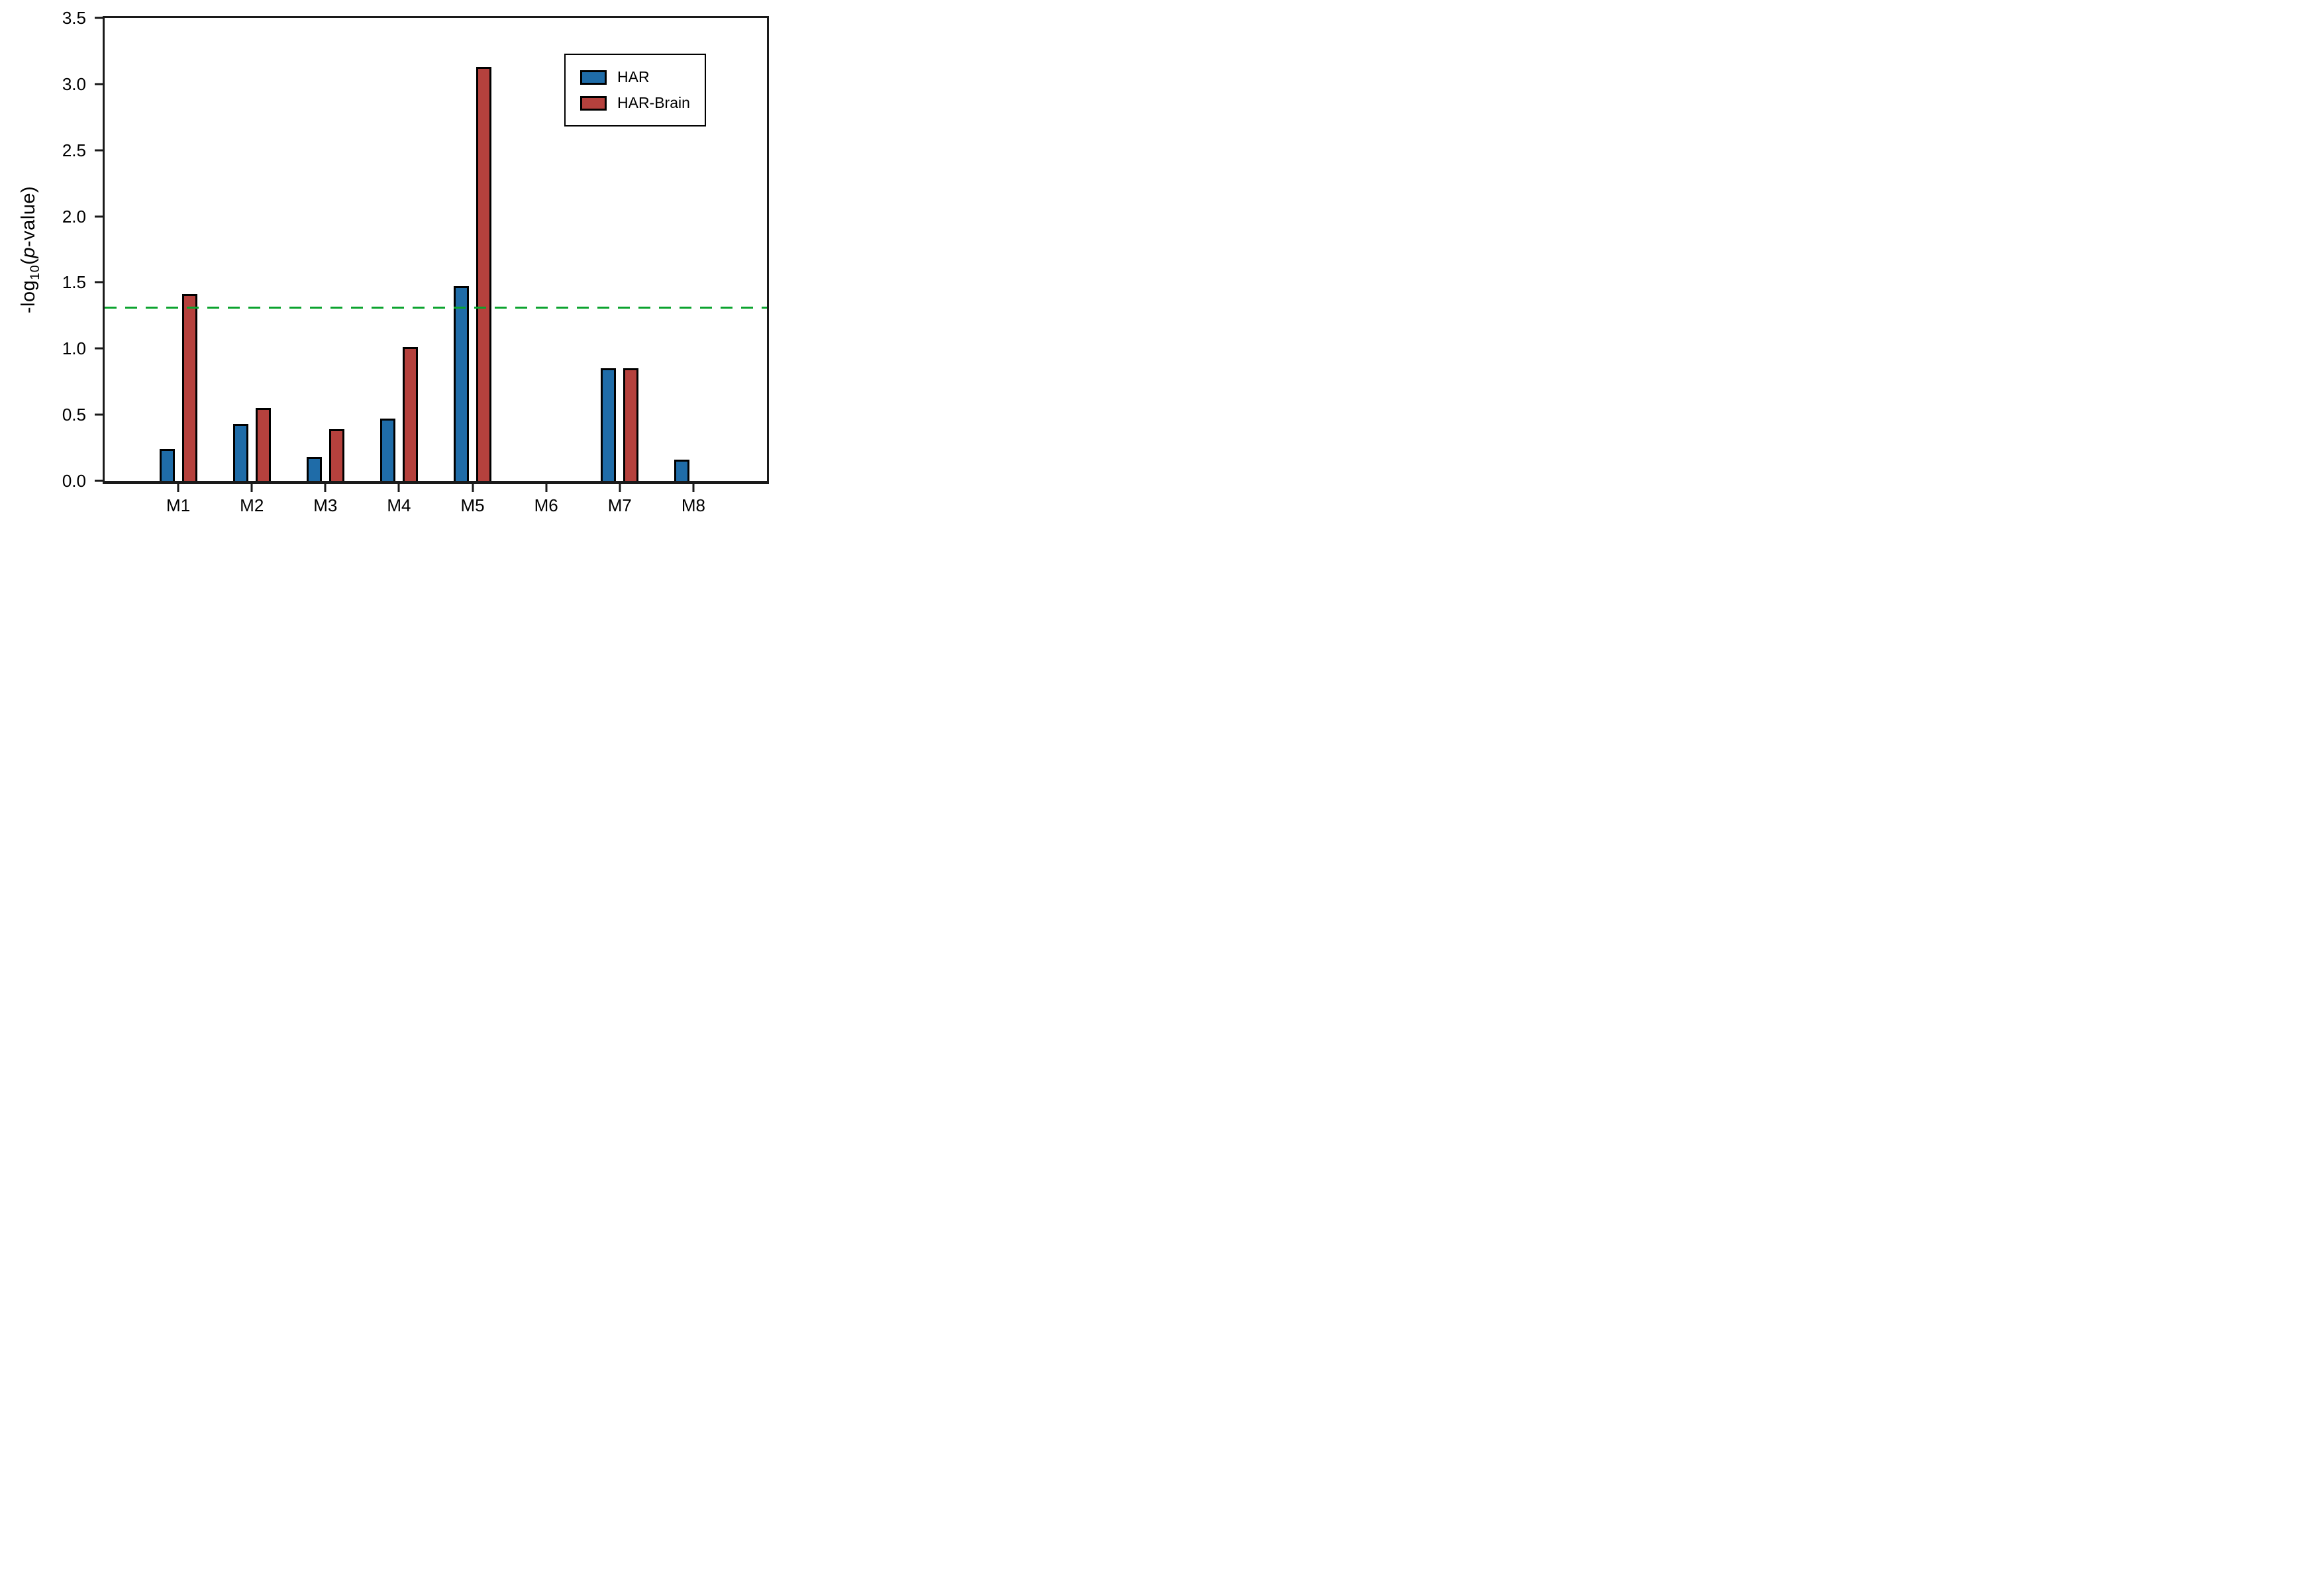 The height and width of the screenshot is (1571, 2324). Describe the element at coordinates (178, 505) in the screenshot. I see `x-tick-label-M1: M1` at that location.